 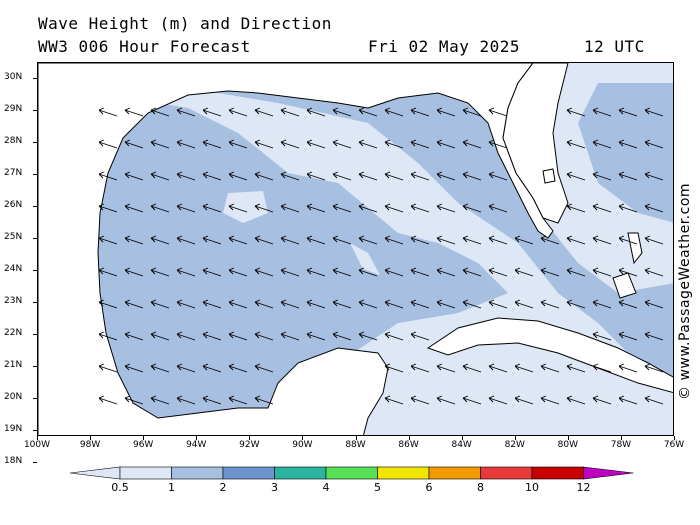 I want to click on lon-label: 92W, so click(x=249, y=445).